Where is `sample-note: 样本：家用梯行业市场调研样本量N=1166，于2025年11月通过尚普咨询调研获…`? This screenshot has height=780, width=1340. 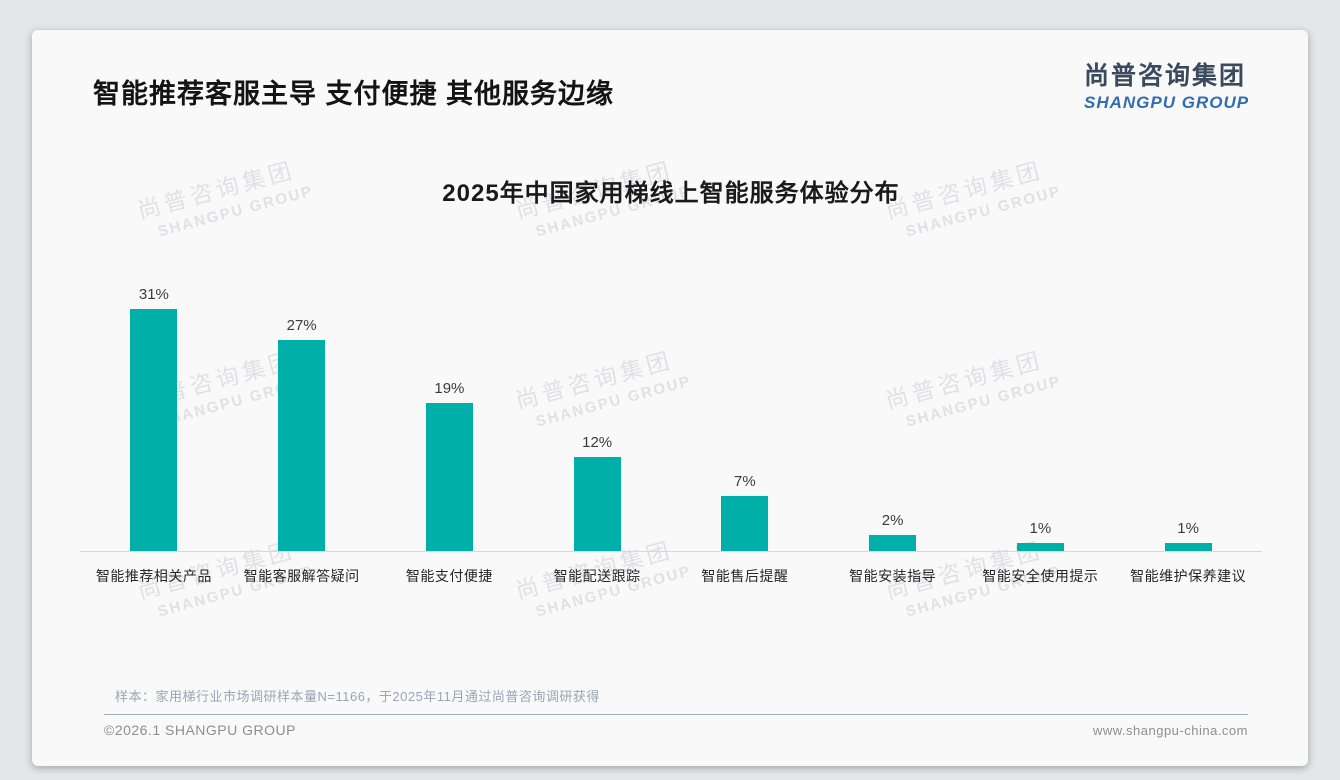 sample-note: 样本：家用梯行业市场调研样本量N=1166，于2025年11月通过尚普咨询调研获… is located at coordinates (357, 696).